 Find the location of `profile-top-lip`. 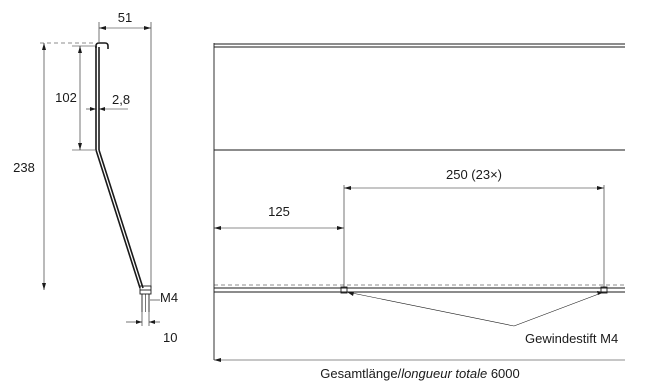

profile-top-lip is located at coordinates (102, 45).